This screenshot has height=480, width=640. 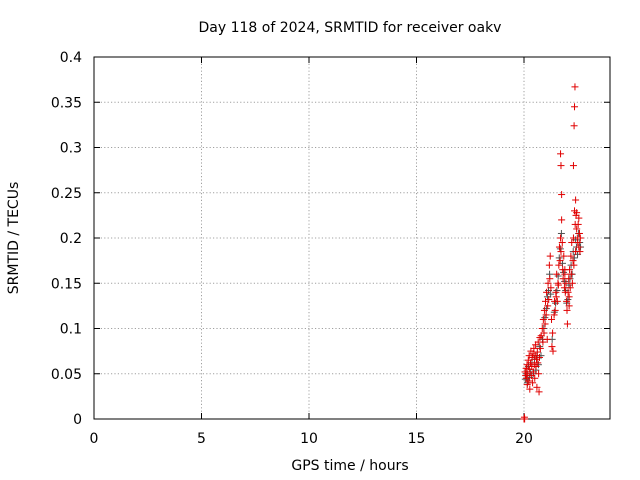 What do you see at coordinates (71, 239) in the screenshot?
I see `y-tick-label: 0.2` at bounding box center [71, 239].